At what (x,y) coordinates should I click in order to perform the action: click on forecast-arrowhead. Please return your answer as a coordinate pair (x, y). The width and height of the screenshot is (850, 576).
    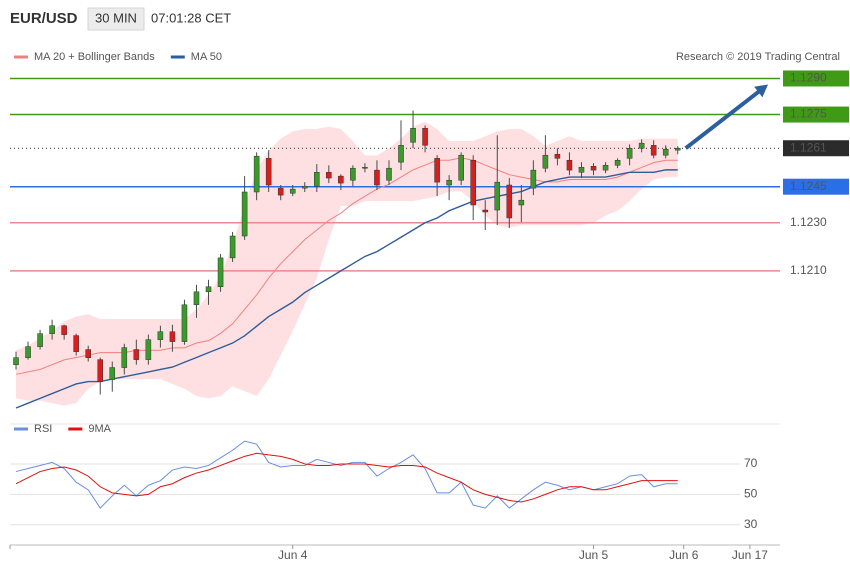
    Looking at the image, I should click on (761, 91).